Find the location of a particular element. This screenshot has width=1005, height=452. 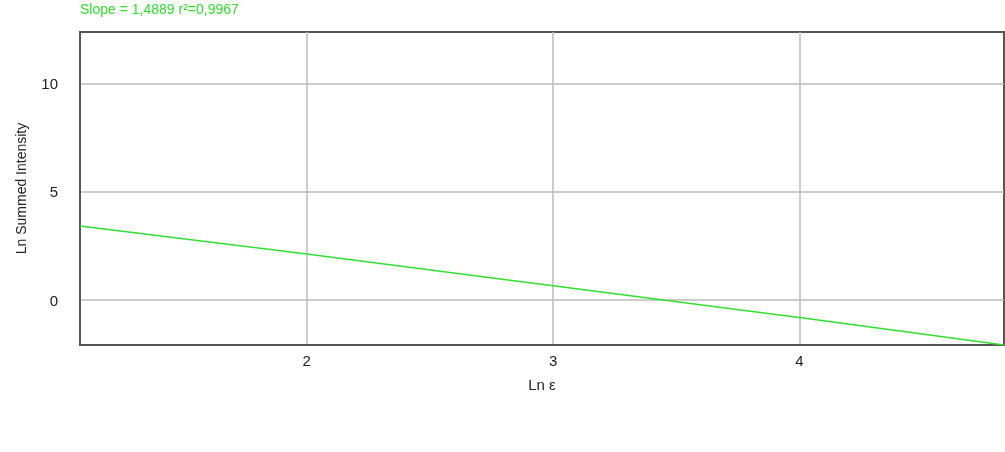

y-tick-label: 10 is located at coordinates (49, 84).